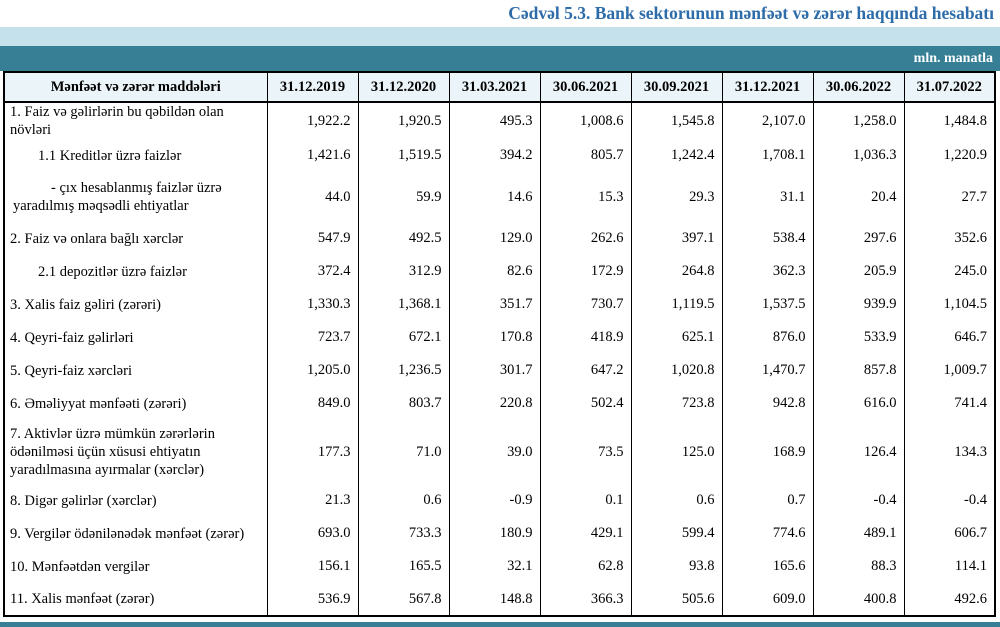 This screenshot has width=1000, height=627. Describe the element at coordinates (676, 87) in the screenshot. I see `column-header-date: 30.09.2021` at that location.